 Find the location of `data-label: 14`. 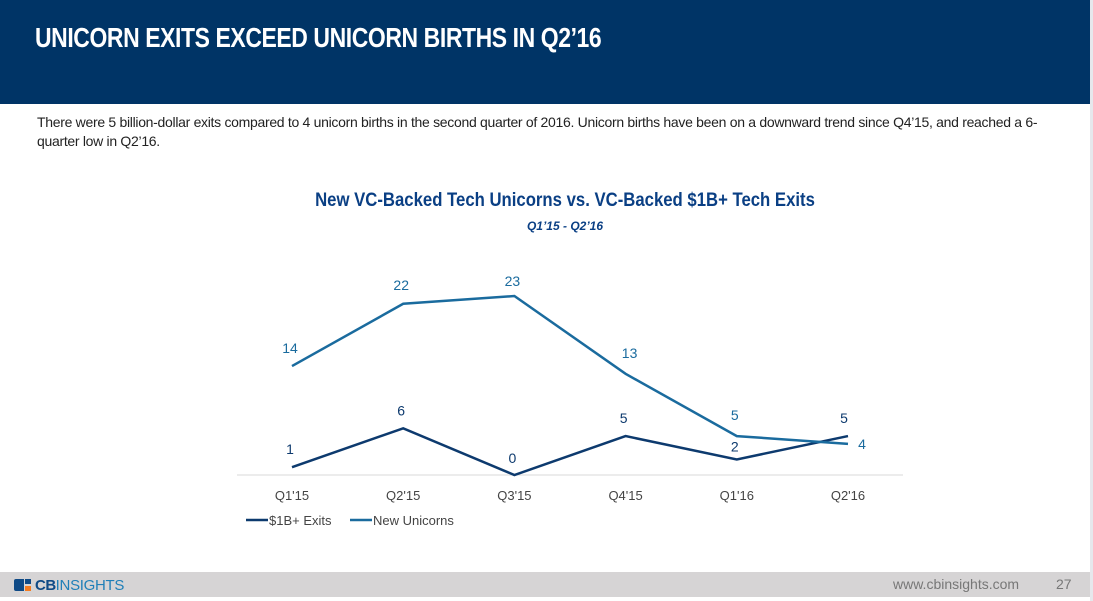

data-label: 14 is located at coordinates (290, 348).